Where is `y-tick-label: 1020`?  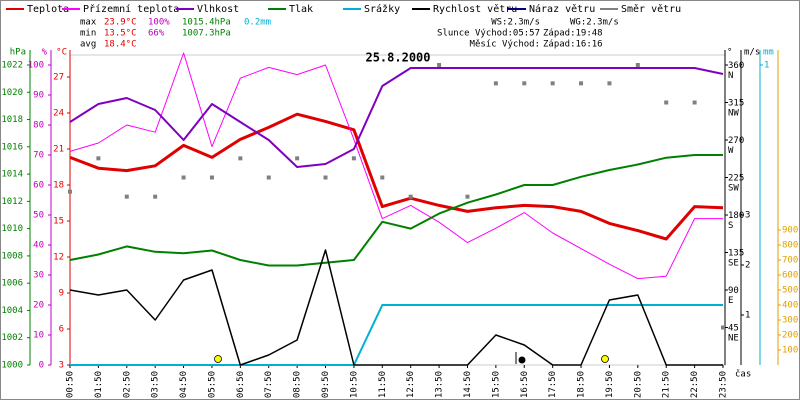
y-tick-label: 1020 is located at coordinates (12, 93).